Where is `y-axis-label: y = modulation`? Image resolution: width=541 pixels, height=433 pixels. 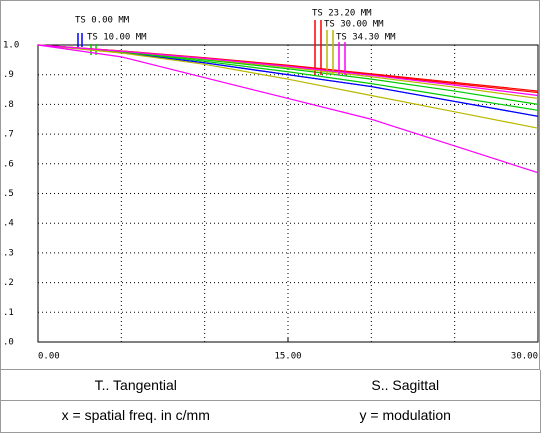 y-axis-label: y = modulation is located at coordinates (405, 415).